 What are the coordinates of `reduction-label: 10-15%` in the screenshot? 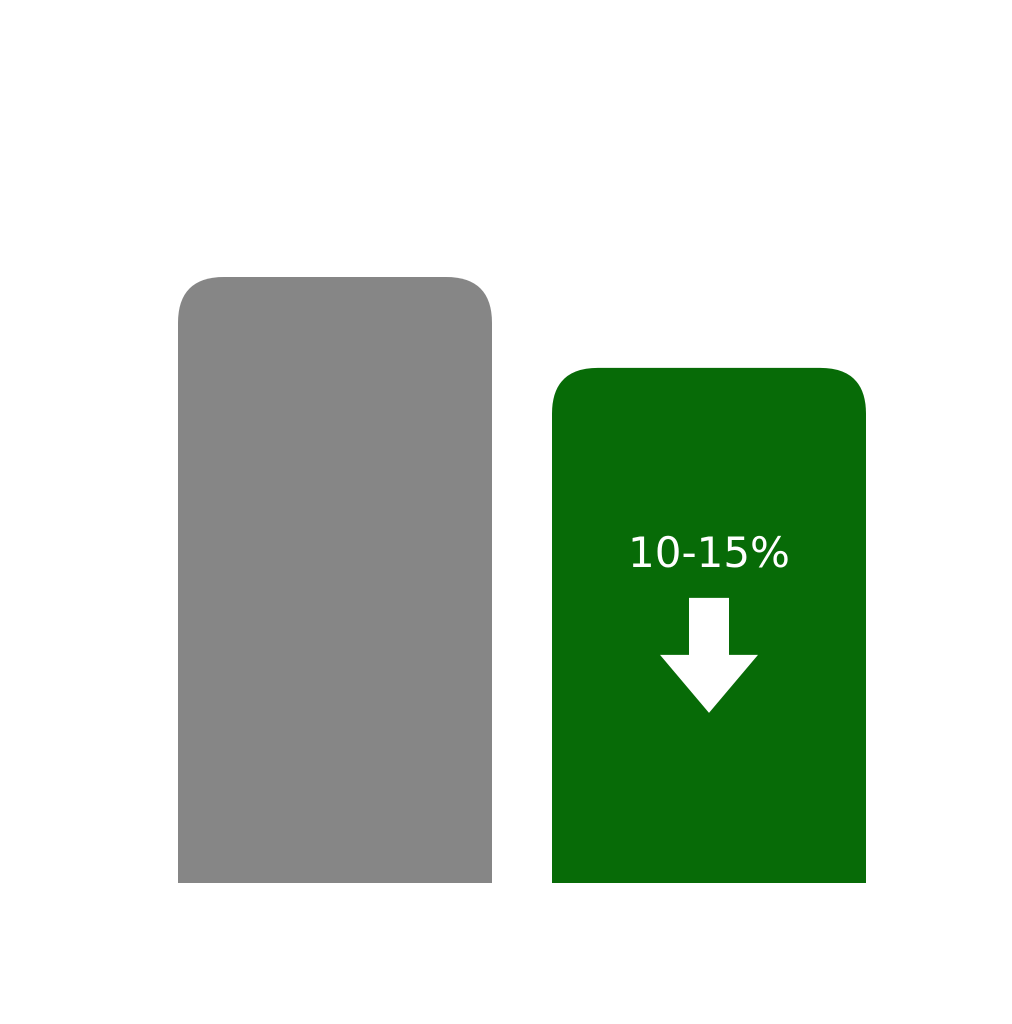 It's located at (709, 552).